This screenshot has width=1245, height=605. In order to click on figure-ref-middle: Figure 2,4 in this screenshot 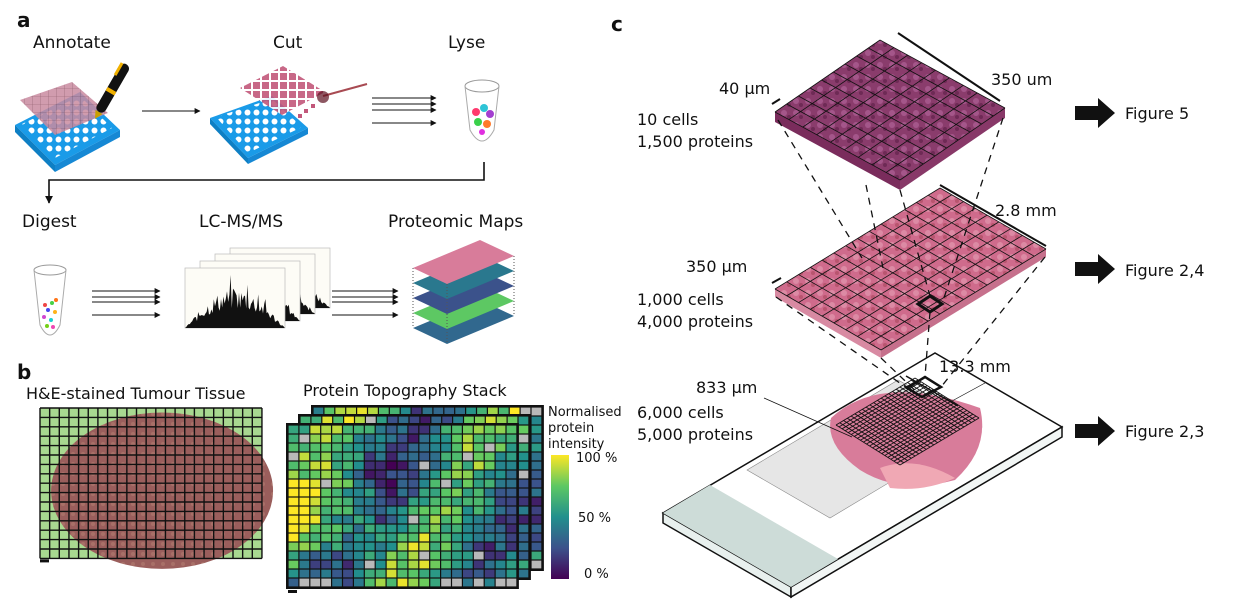, I will do `click(1165, 270)`.